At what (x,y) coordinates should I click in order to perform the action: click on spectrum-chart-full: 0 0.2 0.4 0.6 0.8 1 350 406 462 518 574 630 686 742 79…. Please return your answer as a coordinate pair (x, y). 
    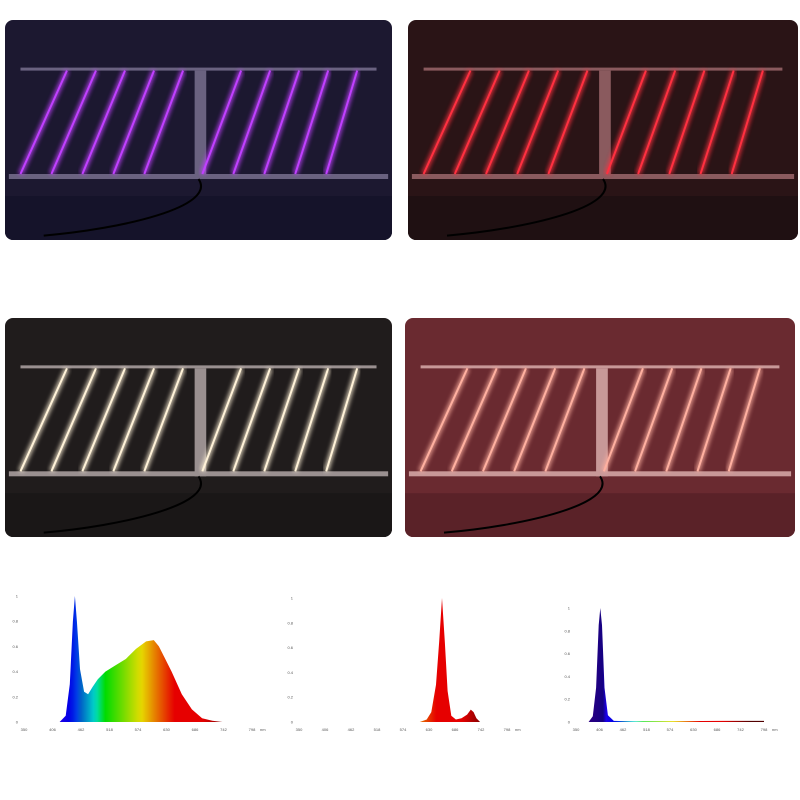
    Looking at the image, I should click on (140, 663).